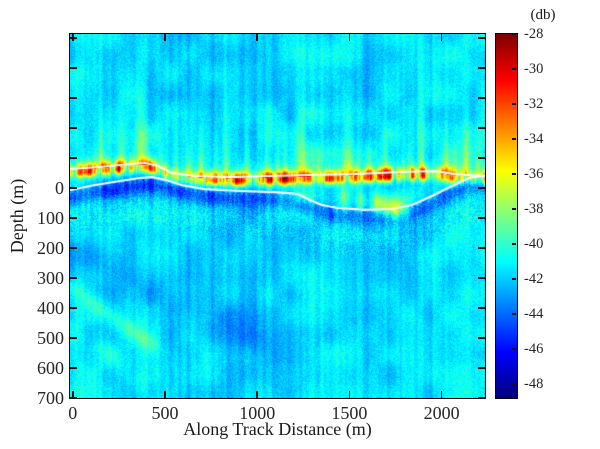  What do you see at coordinates (534, 209) in the screenshot?
I see `colorbar-tick-label: -38` at bounding box center [534, 209].